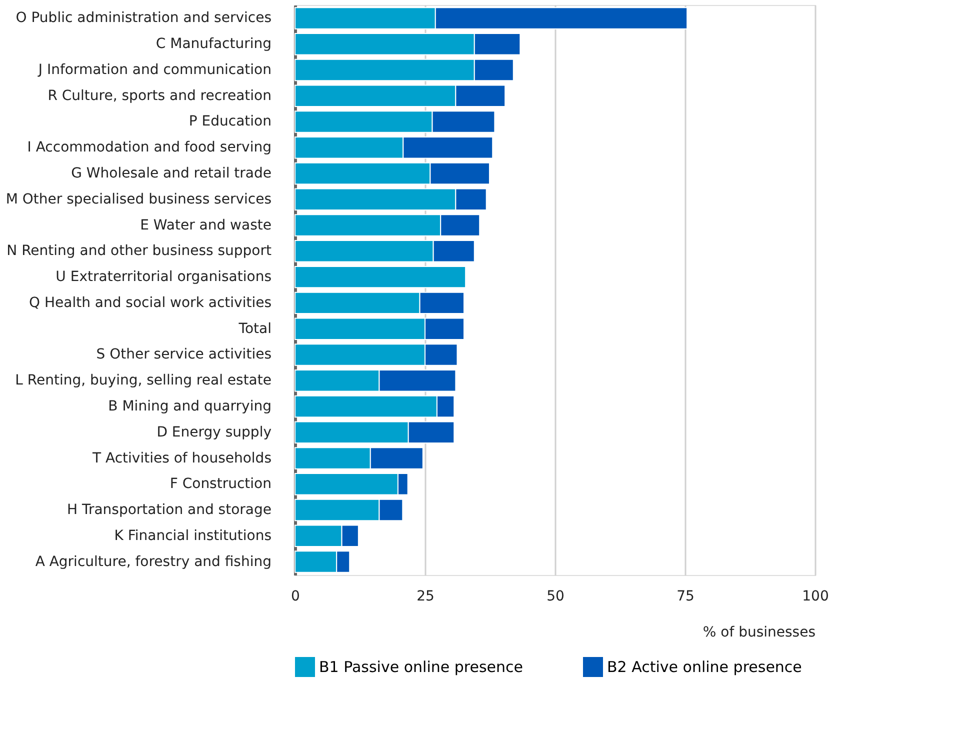 This screenshot has width=963, height=729. Describe the element at coordinates (759, 632) in the screenshot. I see `x-axis-title: % of businesses` at that location.